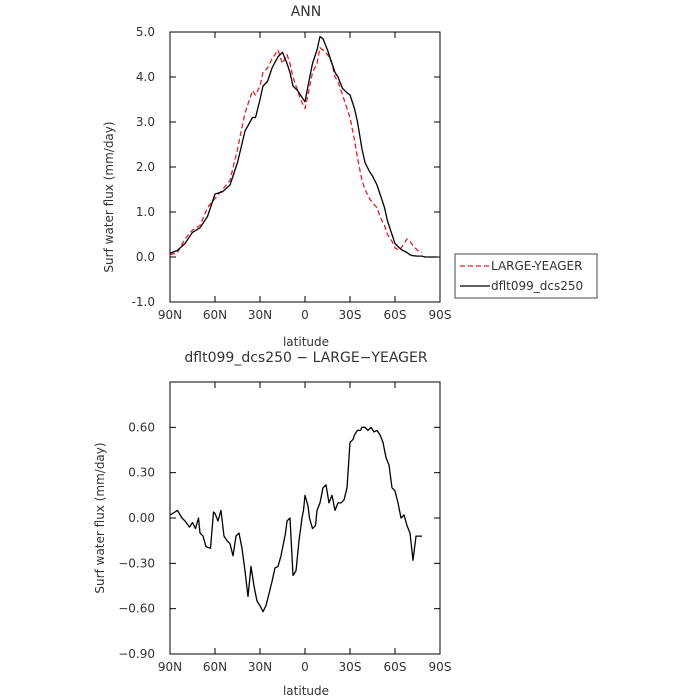 The height and width of the screenshot is (700, 700). Describe the element at coordinates (145, 32) in the screenshot. I see `top-y-tick-label: 5.0` at that location.